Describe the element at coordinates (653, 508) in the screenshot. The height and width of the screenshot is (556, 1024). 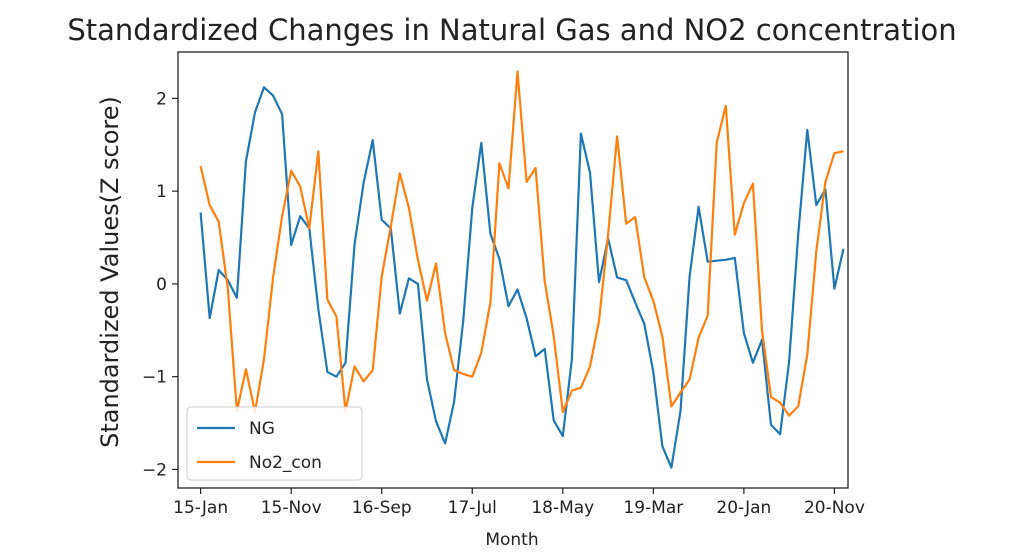
I see `x-tick-label: 19-Mar` at that location.